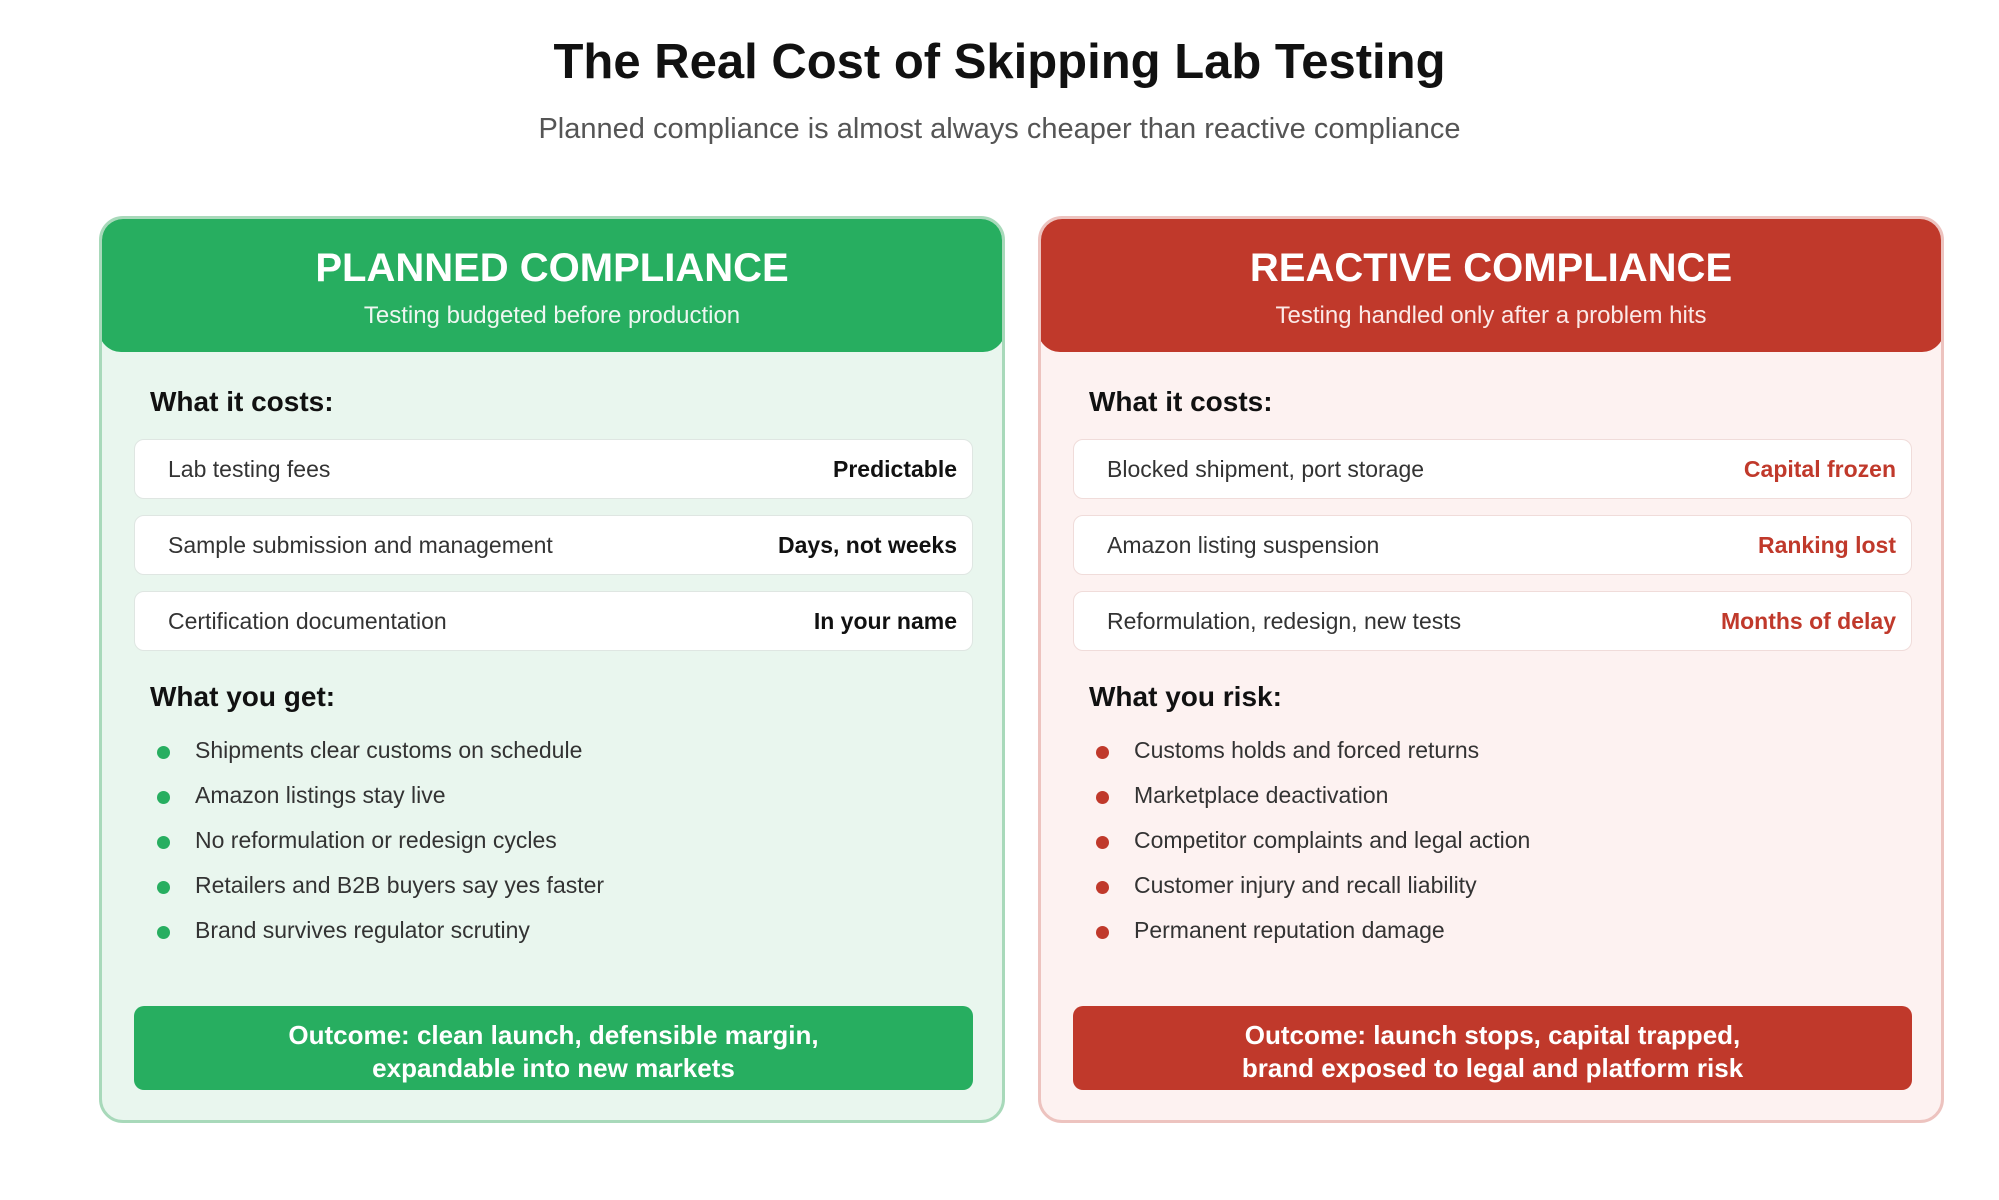 This screenshot has width=1999, height=1200. I want to click on cost-value: Ranking lost, so click(1826, 545).